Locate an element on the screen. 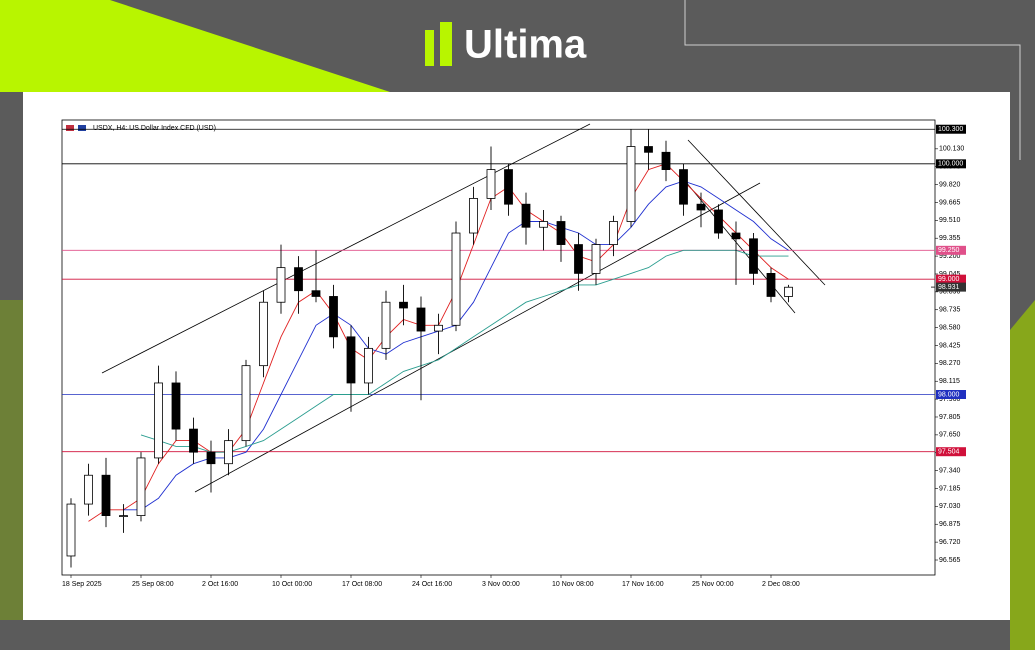  x-tick-label: 10 Oct 00:00 is located at coordinates (292, 584).